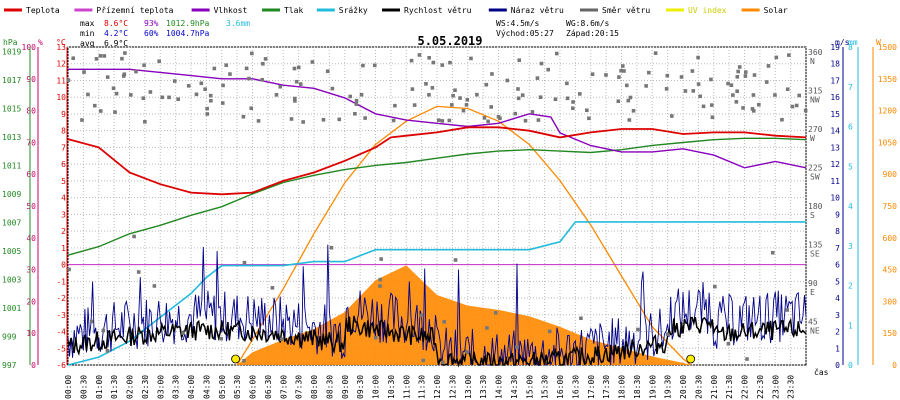  Describe the element at coordinates (850, 365) in the screenshot. I see `rain-tick-label: 0` at that location.